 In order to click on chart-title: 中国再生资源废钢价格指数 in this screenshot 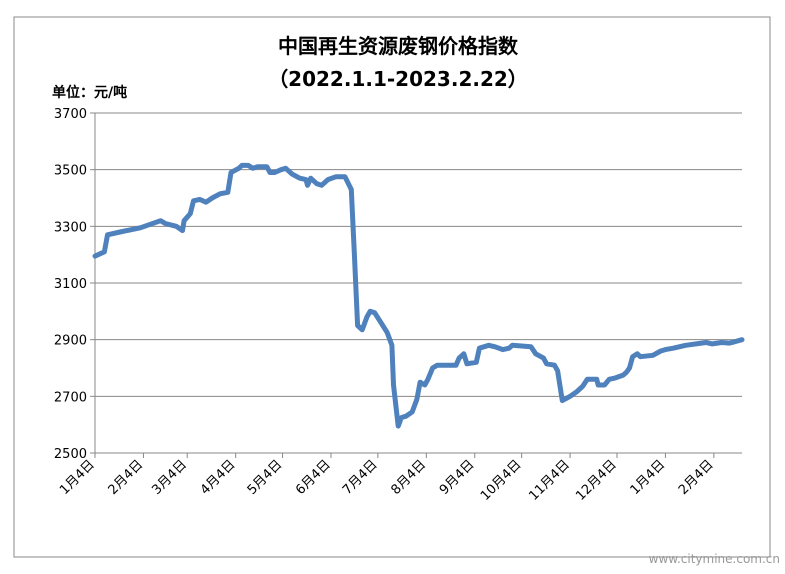, I will do `click(398, 46)`.